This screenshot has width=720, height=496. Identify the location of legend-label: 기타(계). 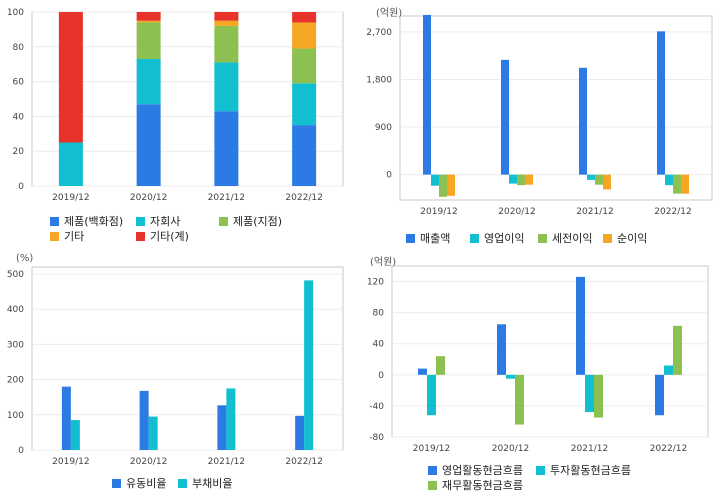
(169, 236).